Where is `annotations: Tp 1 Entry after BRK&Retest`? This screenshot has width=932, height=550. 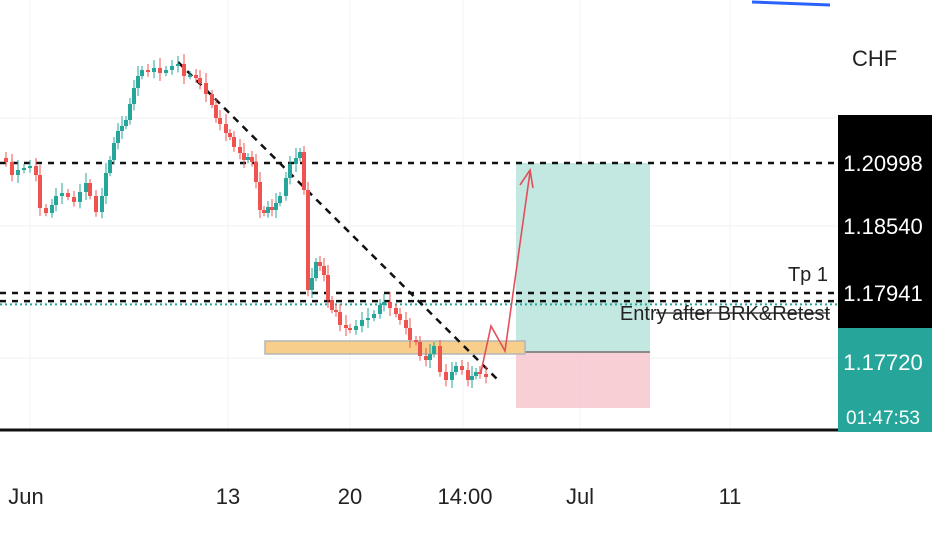
annotations: Tp 1 Entry after BRK&Retest is located at coordinates (725, 294).